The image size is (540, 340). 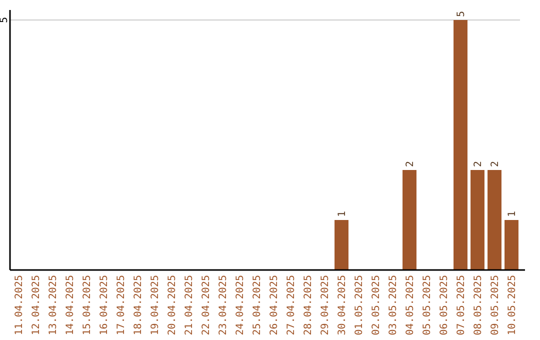 What do you see at coordinates (223, 305) in the screenshot?
I see `x-tick-label: 23.04.2025` at bounding box center [223, 305].